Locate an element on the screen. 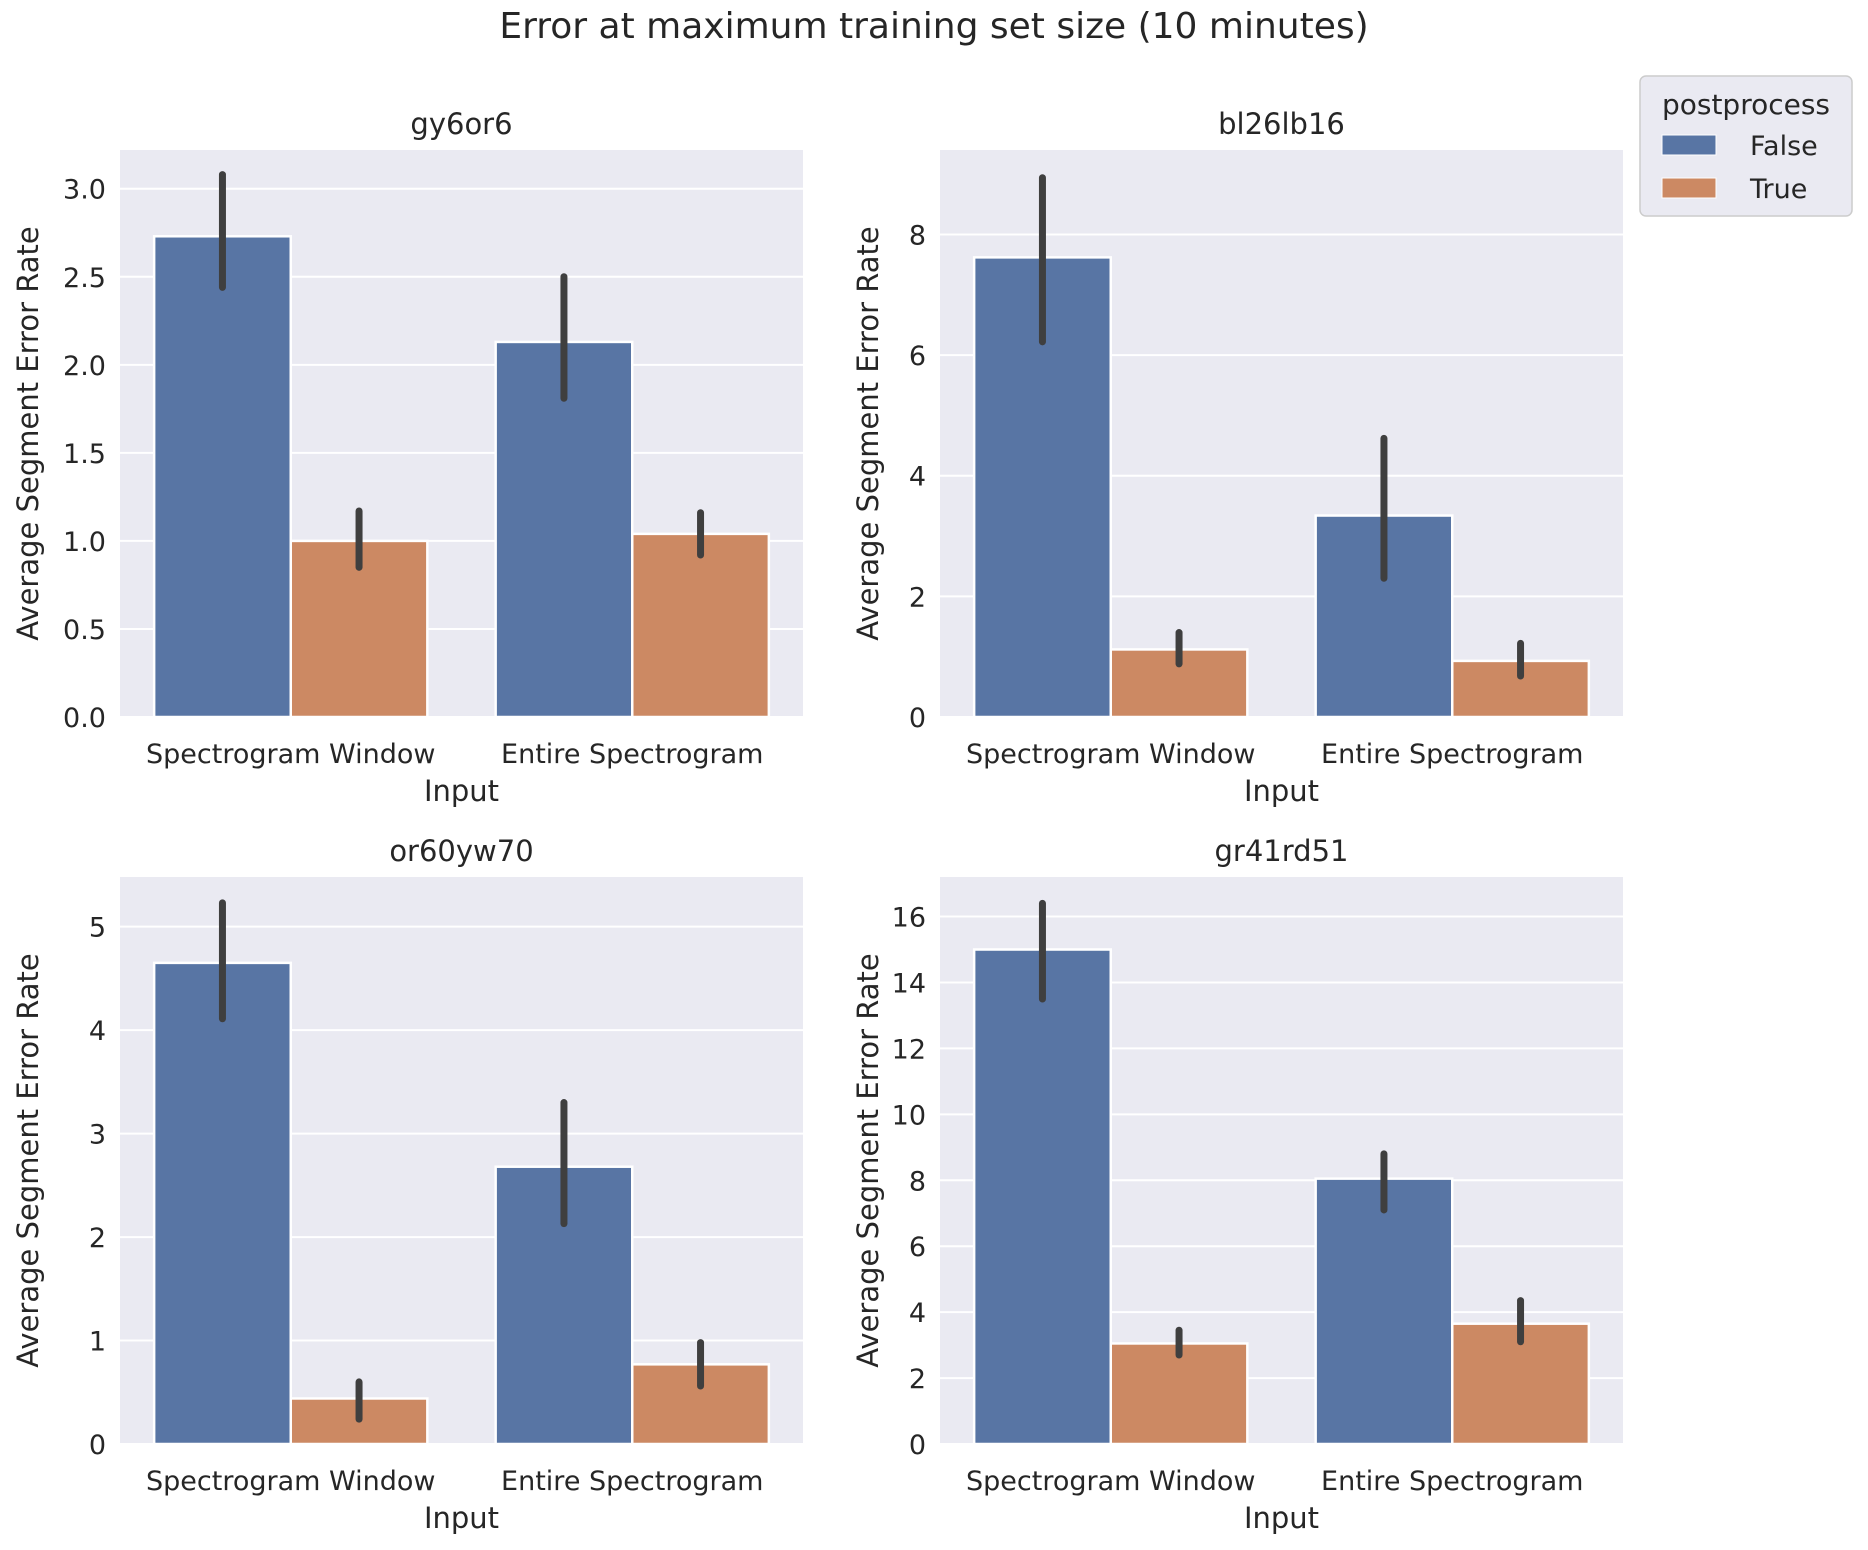  subplot-title: gr41rd51 is located at coordinates (1282, 851).